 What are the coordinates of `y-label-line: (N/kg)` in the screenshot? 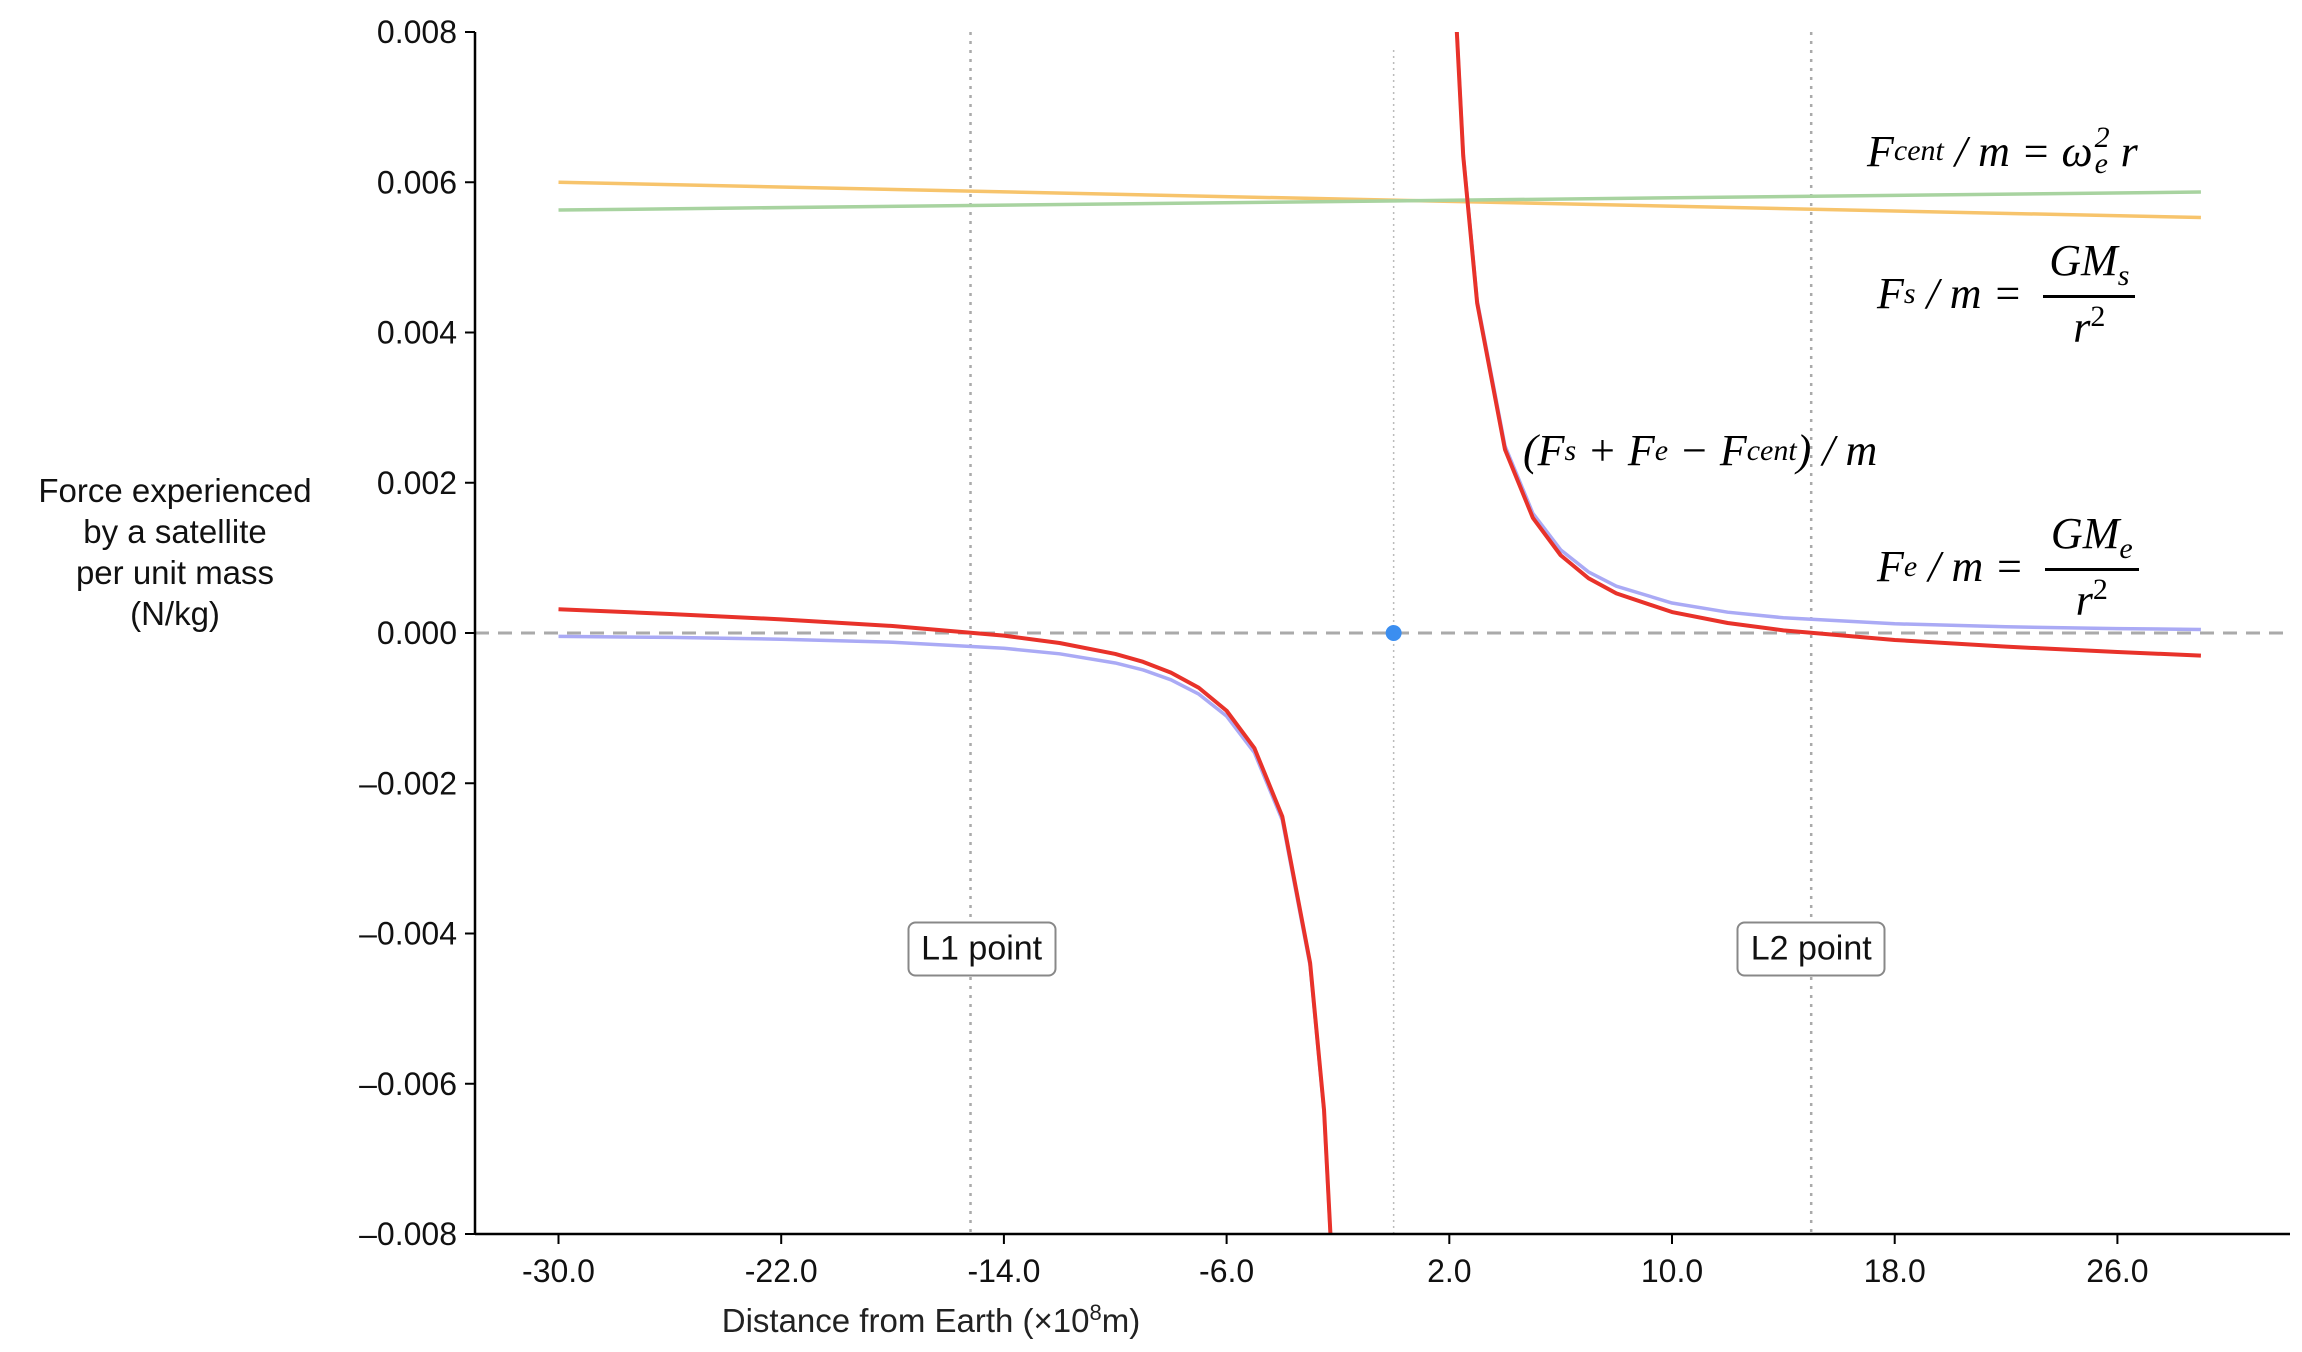 It's located at (175, 613).